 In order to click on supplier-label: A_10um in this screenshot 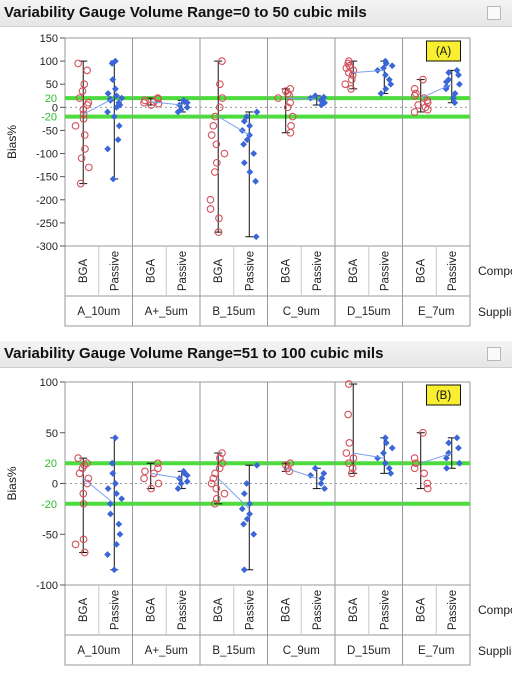, I will do `click(98, 312)`.